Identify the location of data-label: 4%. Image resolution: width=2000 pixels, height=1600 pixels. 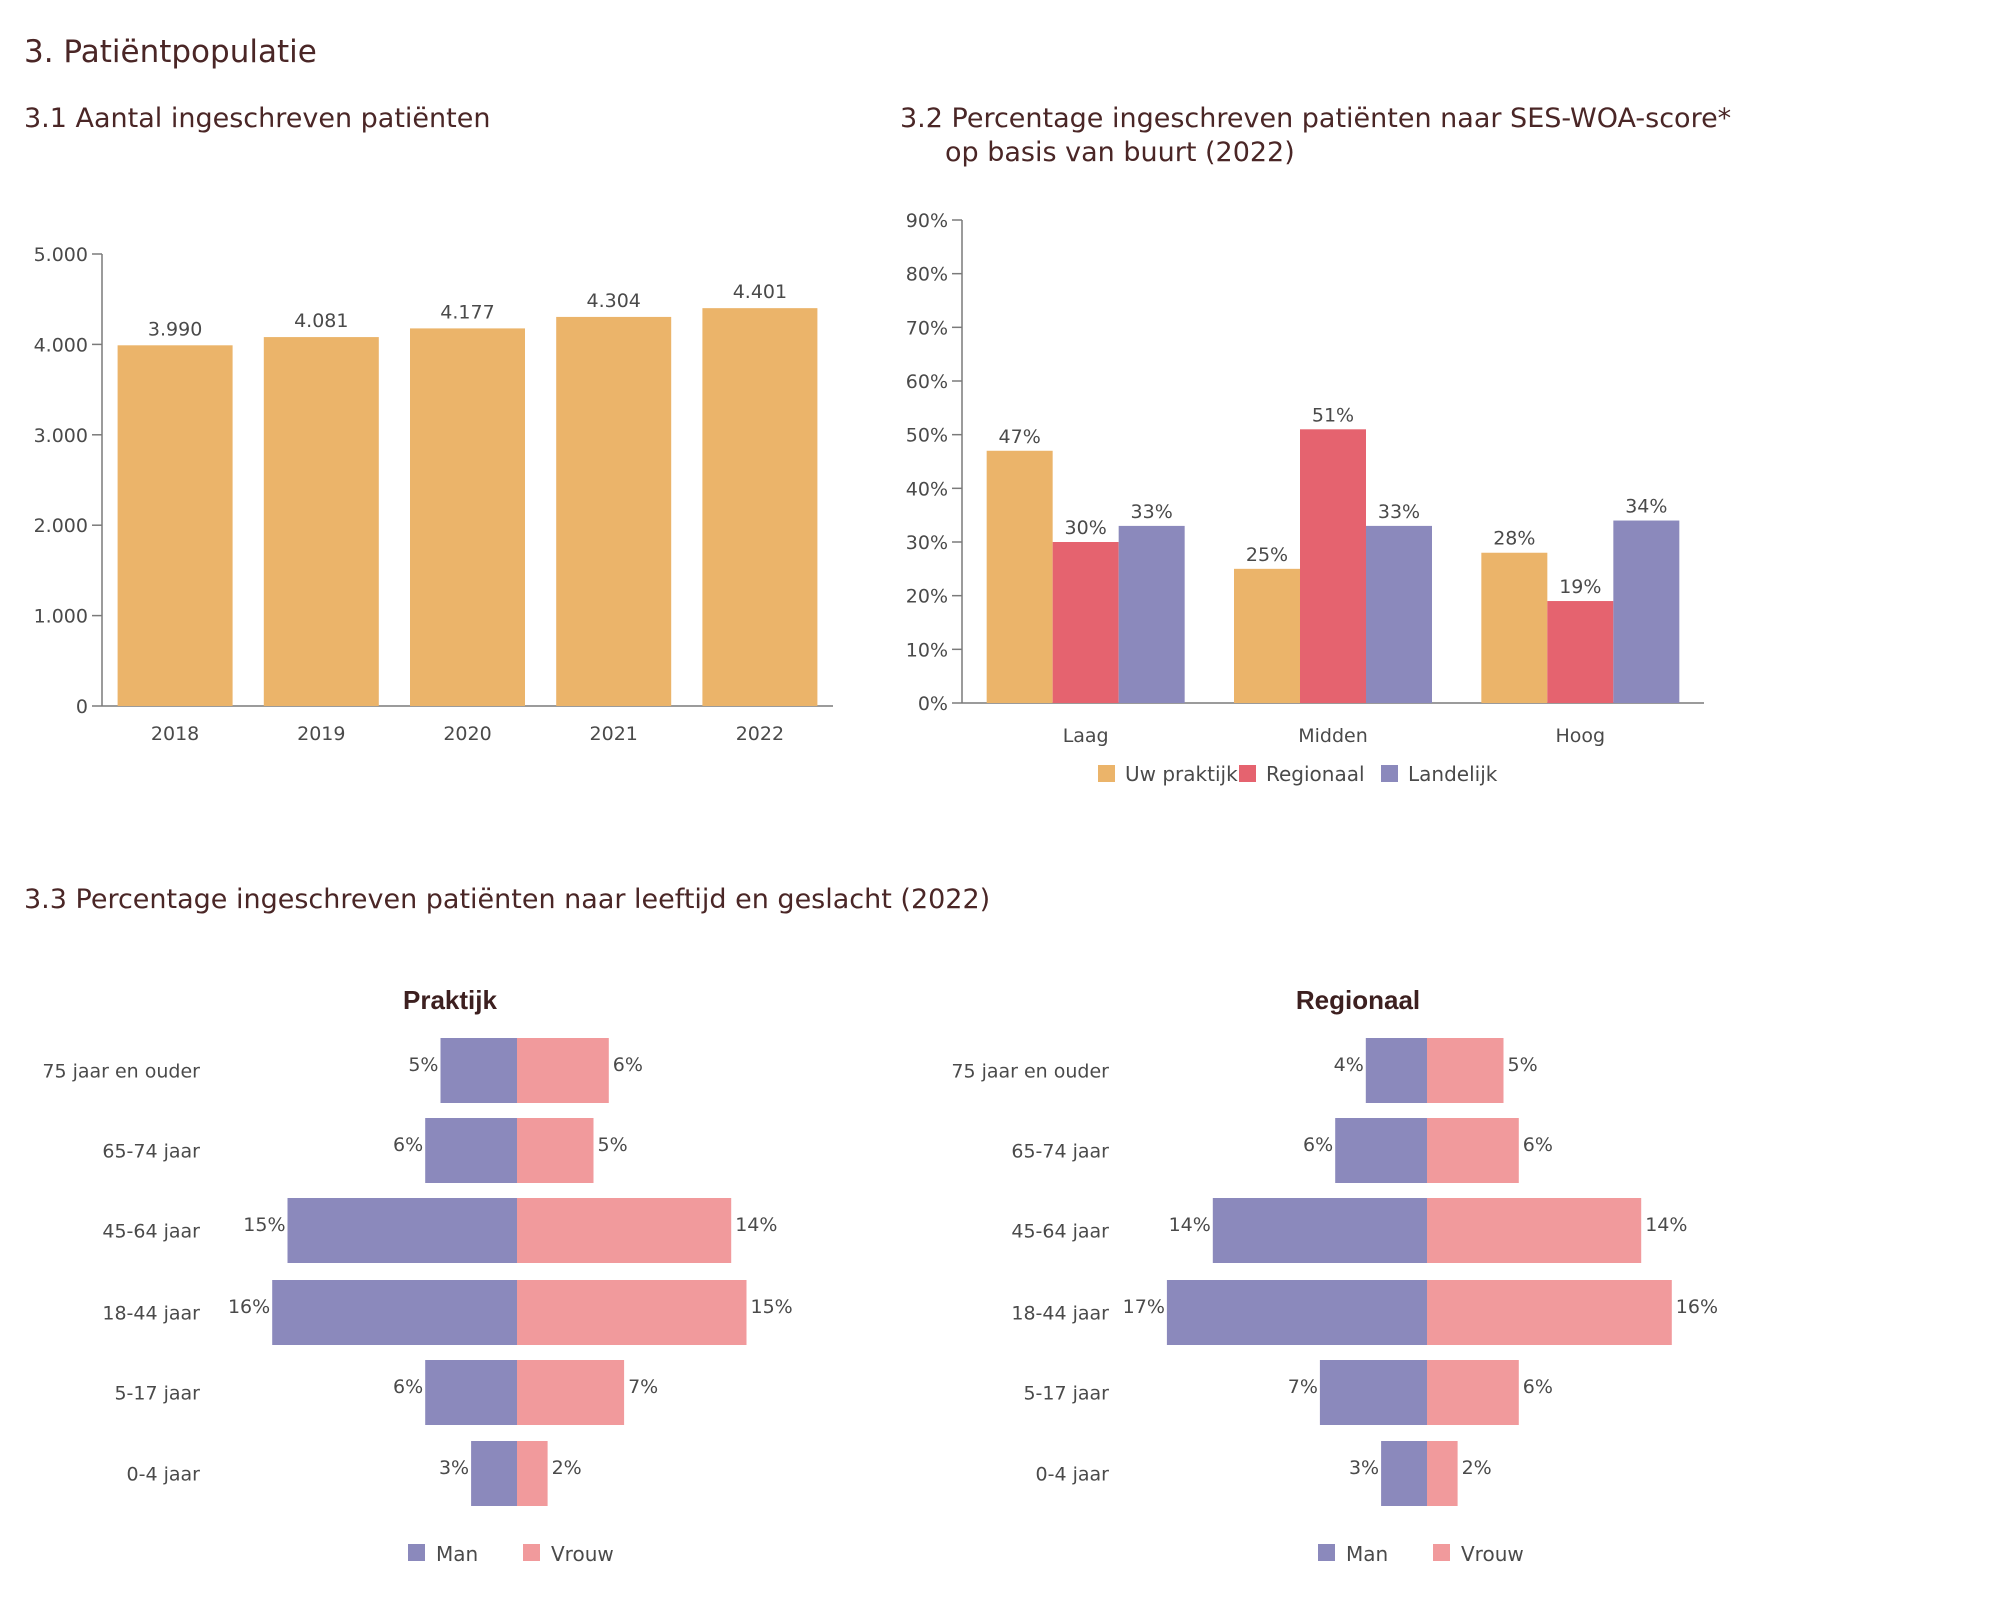
(1349, 1065).